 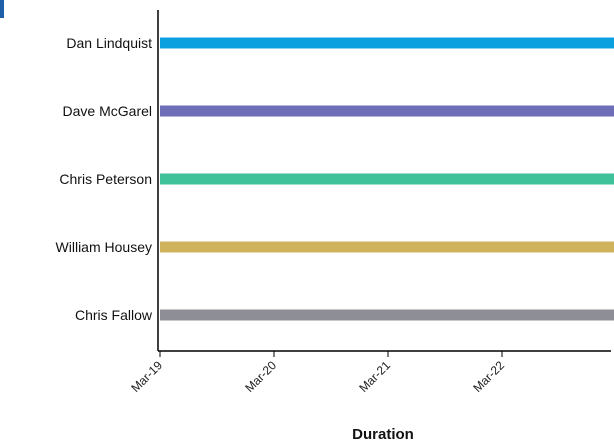 What do you see at coordinates (146, 376) in the screenshot?
I see `x-tick-label: Mar-19` at bounding box center [146, 376].